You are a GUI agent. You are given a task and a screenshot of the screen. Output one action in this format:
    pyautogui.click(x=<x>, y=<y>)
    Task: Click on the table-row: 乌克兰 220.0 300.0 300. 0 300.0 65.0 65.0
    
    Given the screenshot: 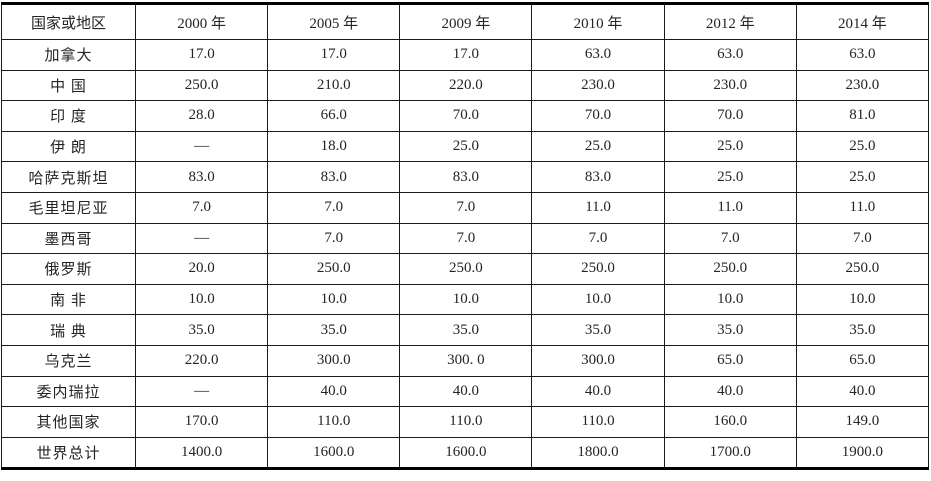 What is the action you would take?
    pyautogui.click(x=465, y=360)
    